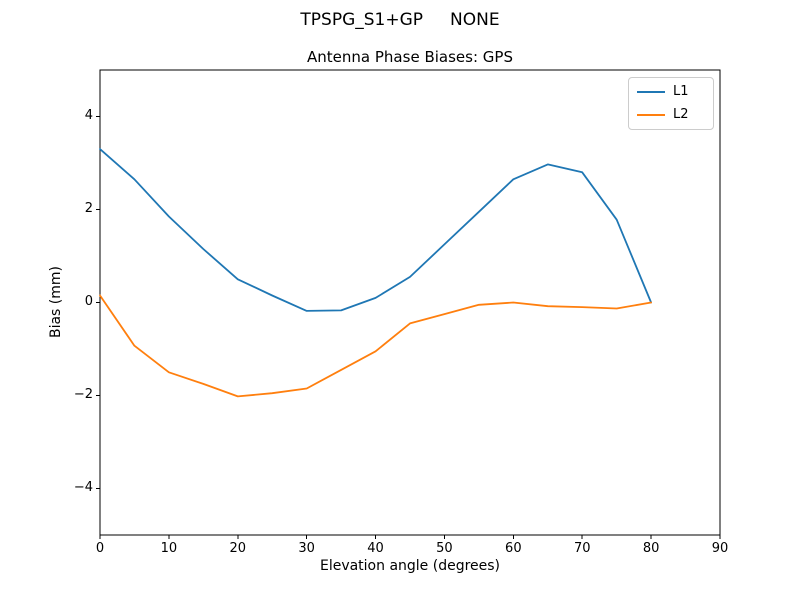 The height and width of the screenshot is (600, 800). Describe the element at coordinates (582, 548) in the screenshot. I see `x-tick-label: 70` at that location.